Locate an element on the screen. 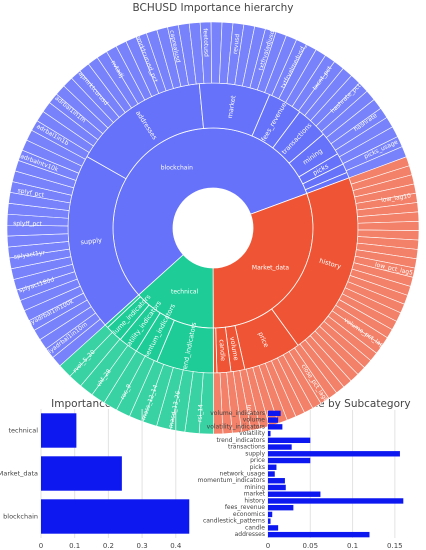  y-tick-label: picks is located at coordinates (257, 467).